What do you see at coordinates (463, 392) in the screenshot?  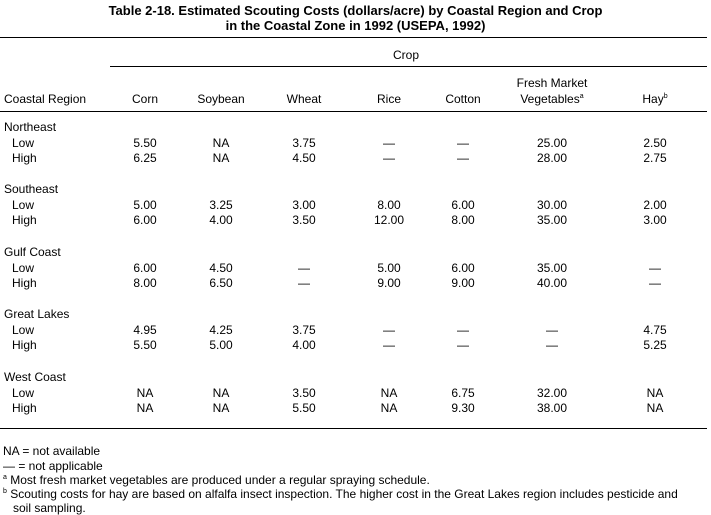 I see `table-cell: 6.75` at bounding box center [463, 392].